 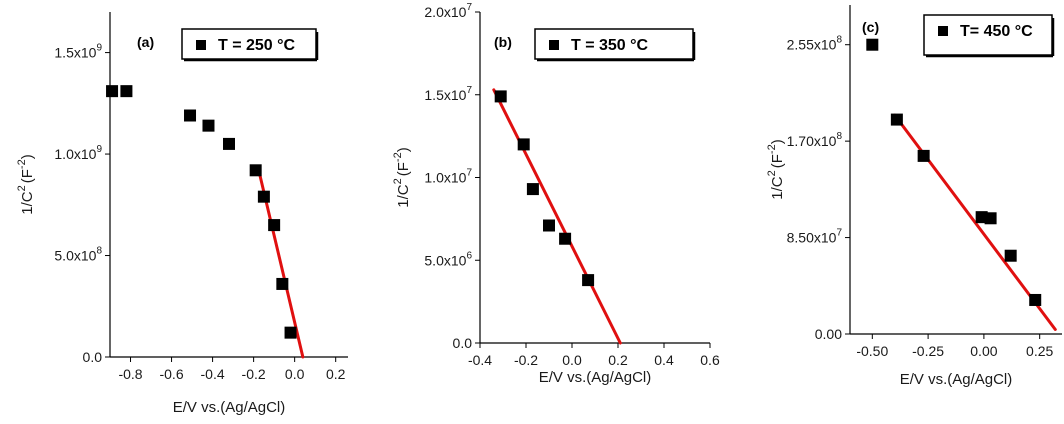 I want to click on y-tick-label: 1.0x10⁹, so click(x=78, y=153).